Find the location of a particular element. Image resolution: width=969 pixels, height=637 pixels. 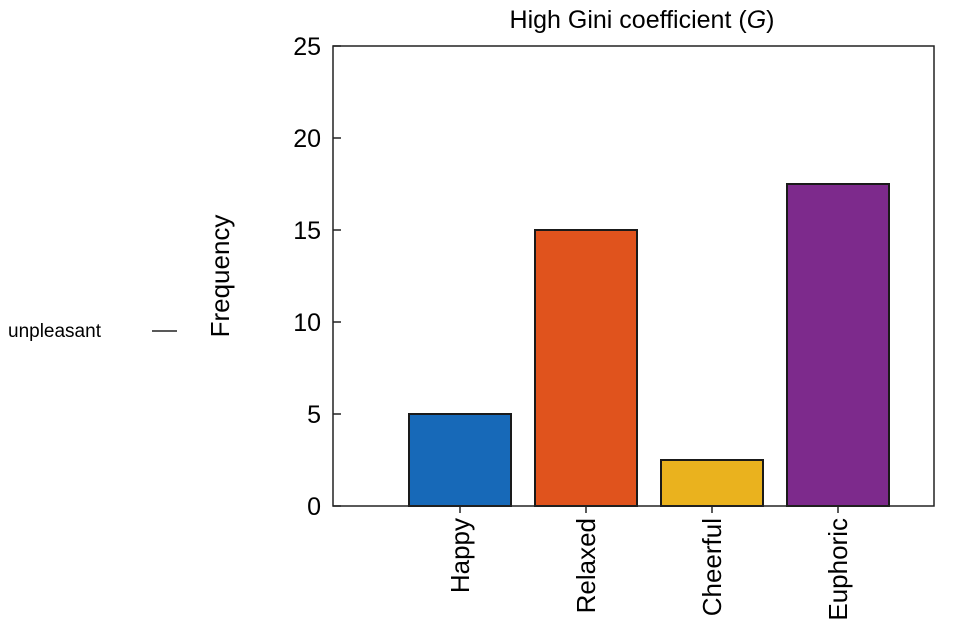

y-tick-label: 0 is located at coordinates (314, 507).